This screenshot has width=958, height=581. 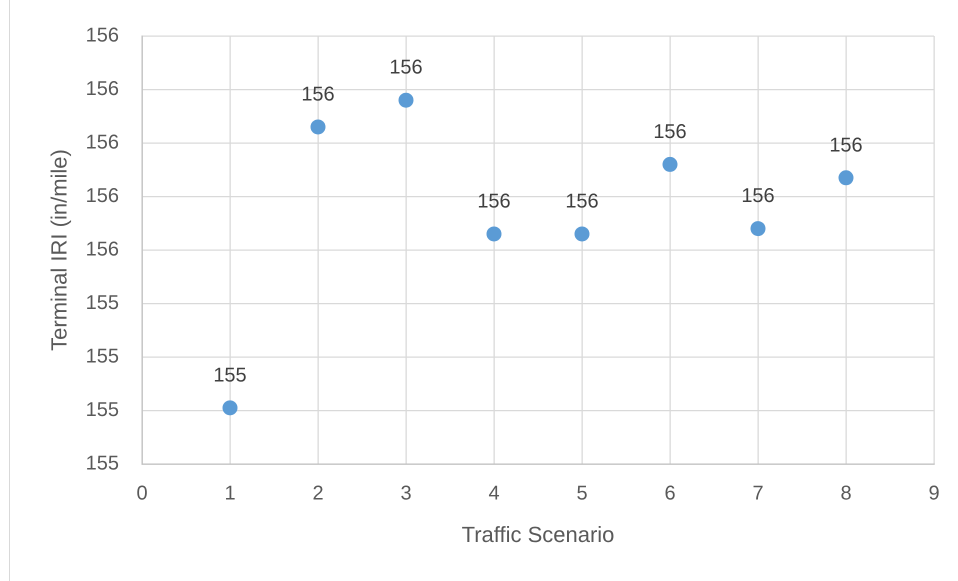 What do you see at coordinates (934, 493) in the screenshot?
I see `x-tick-label: 9` at bounding box center [934, 493].